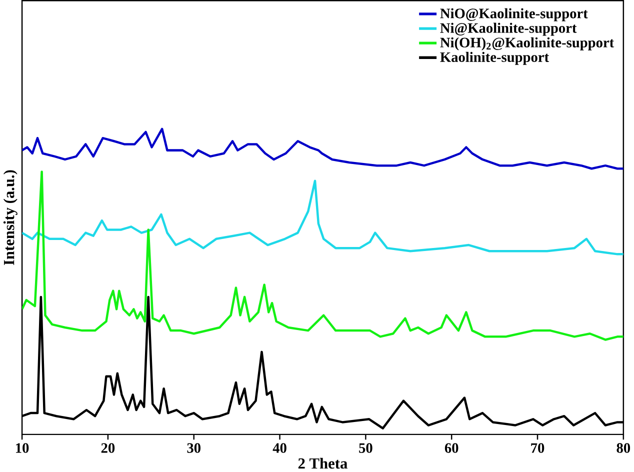 This screenshot has width=634, height=472. What do you see at coordinates (279, 448) in the screenshot?
I see `x-tick-label: 40` at bounding box center [279, 448].